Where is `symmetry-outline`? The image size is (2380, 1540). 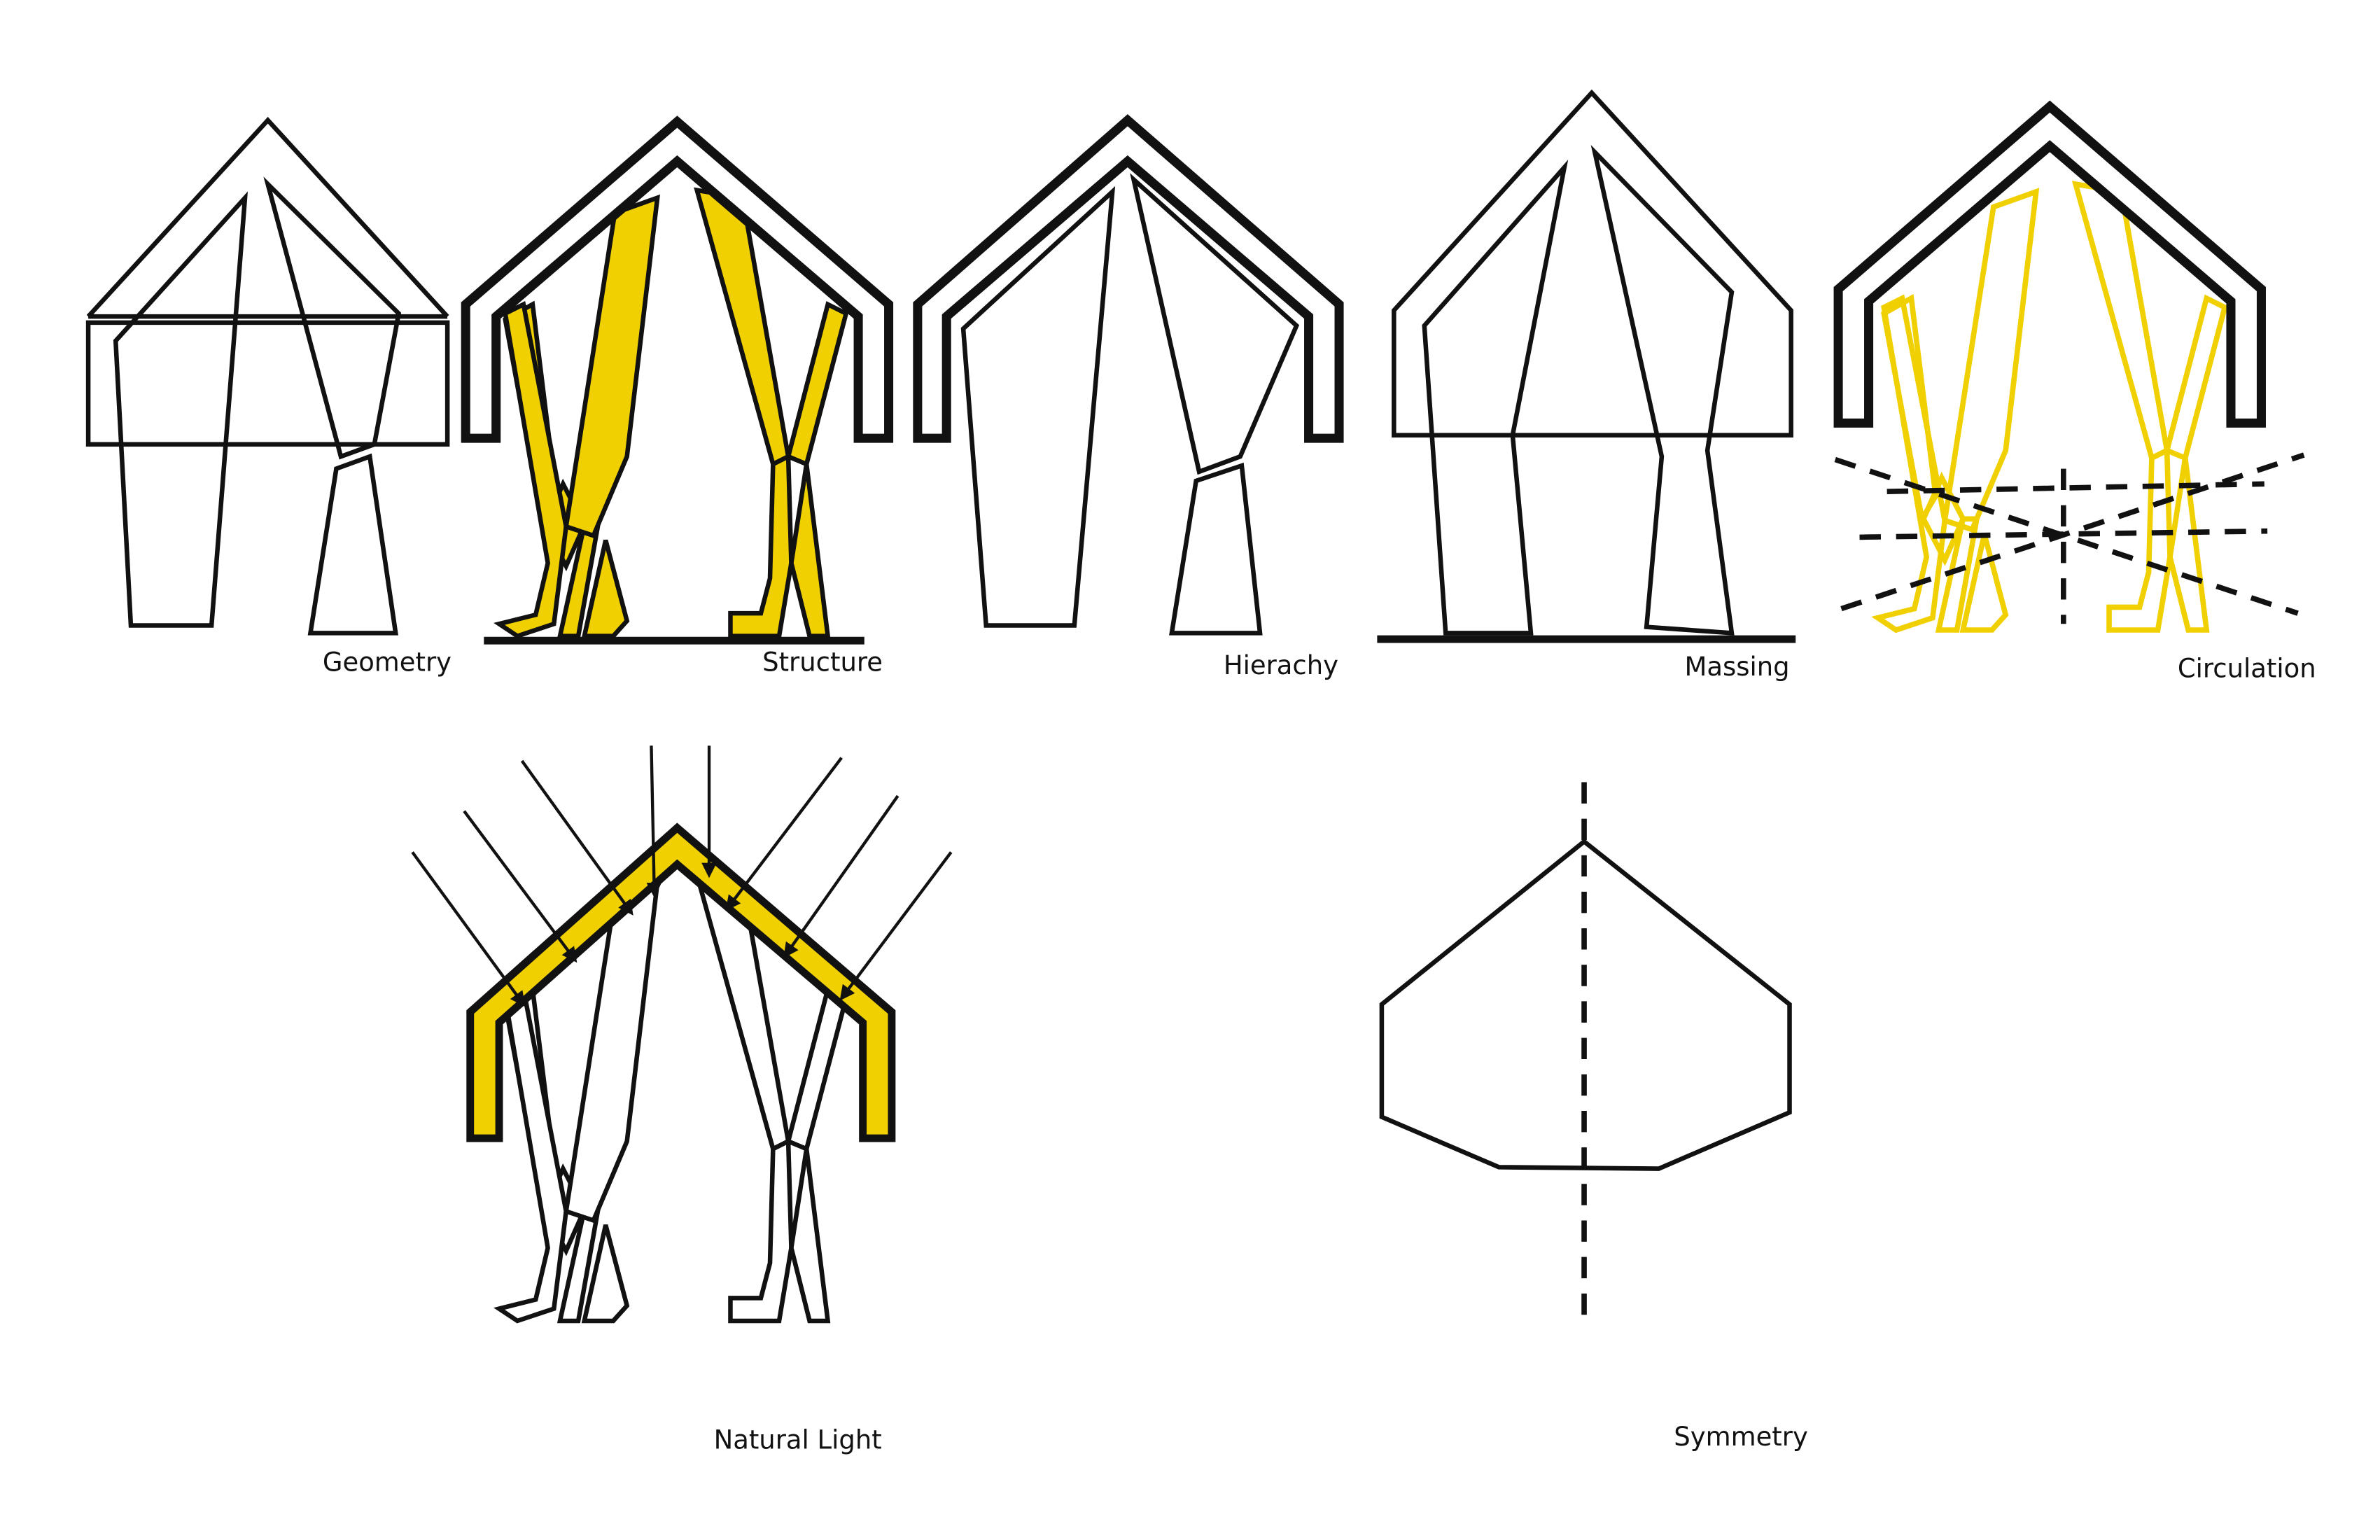 symmetry-outline is located at coordinates (1585, 1005).